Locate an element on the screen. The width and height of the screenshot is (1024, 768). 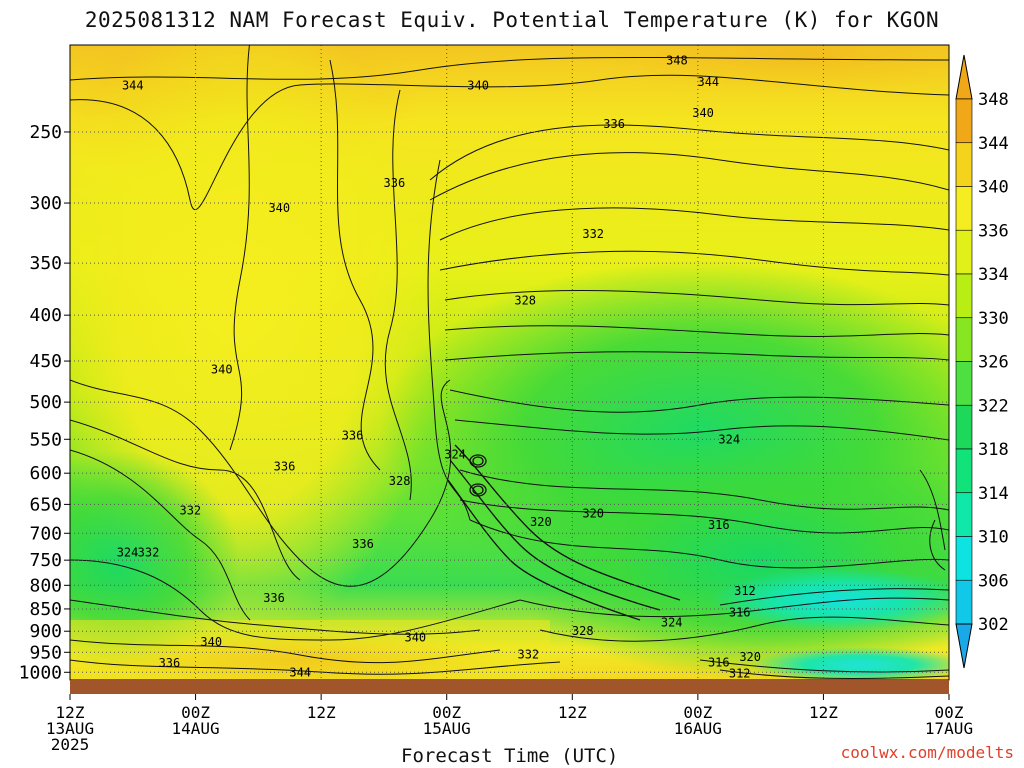
x-tick-label: 13AUG is located at coordinates (70, 728).